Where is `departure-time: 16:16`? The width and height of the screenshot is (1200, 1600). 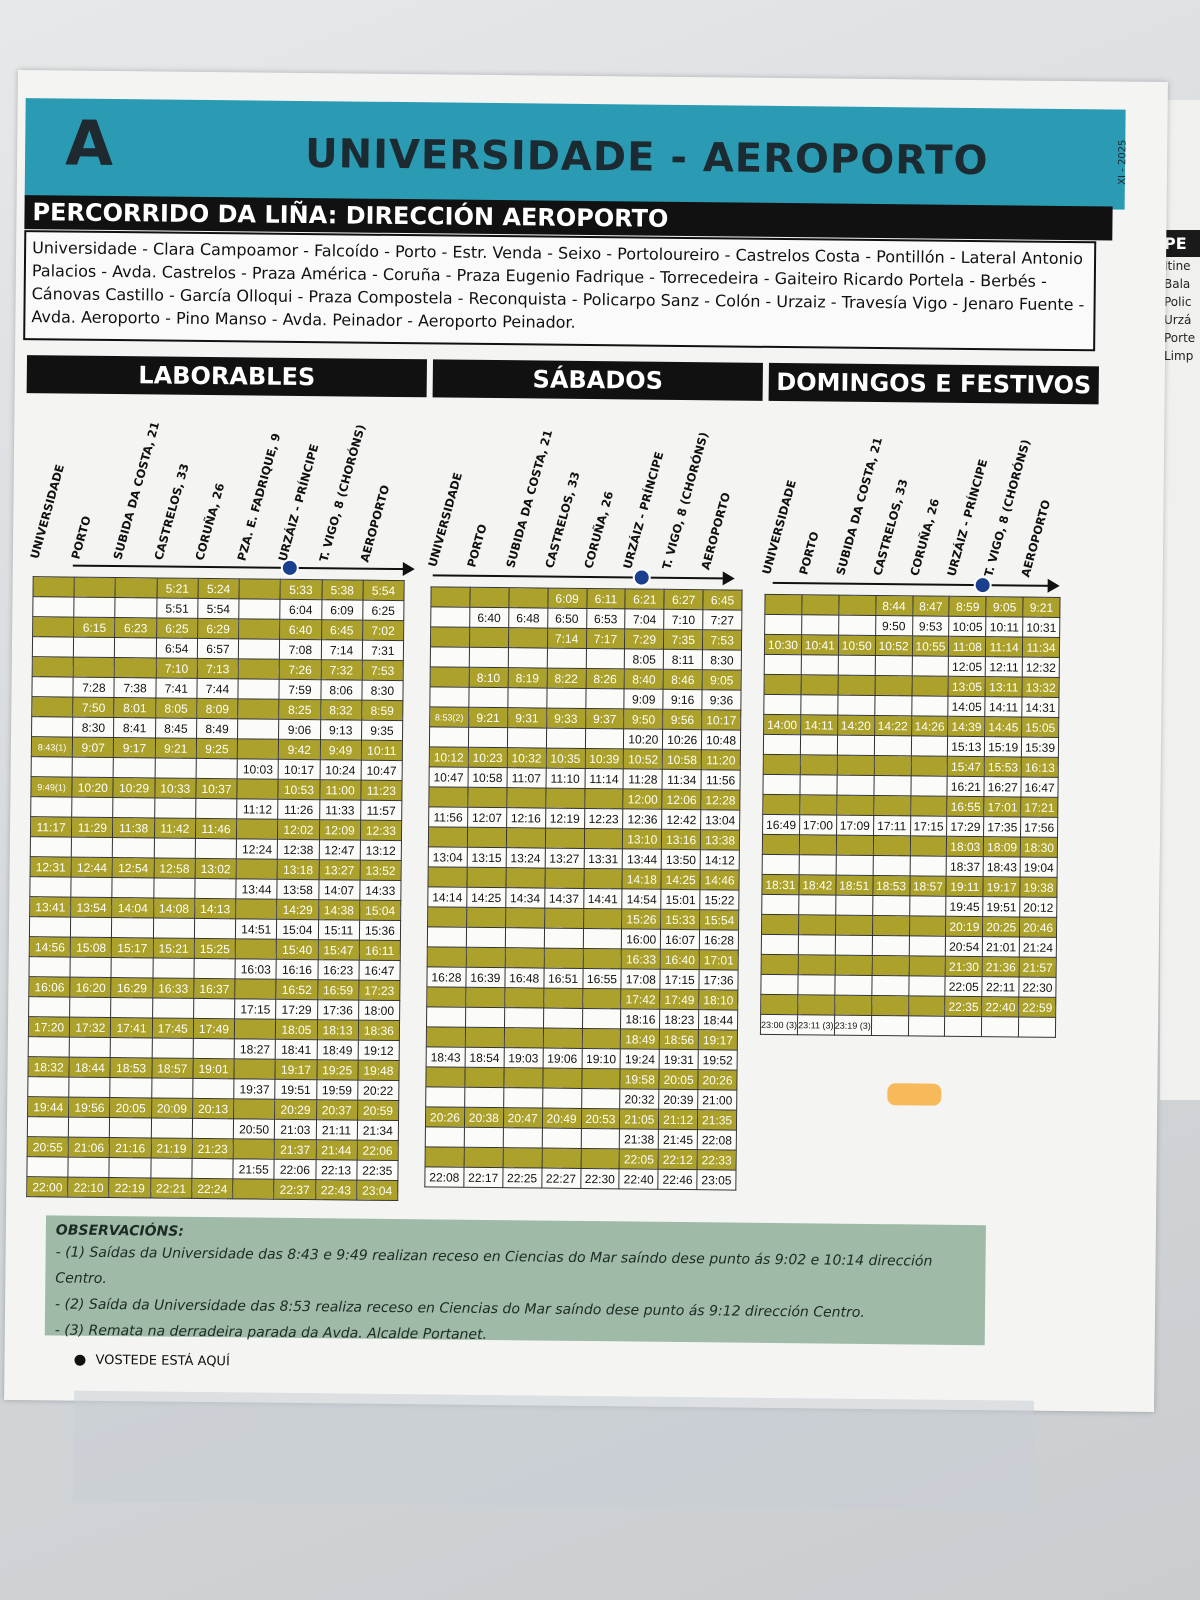 departure-time: 16:16 is located at coordinates (297, 969).